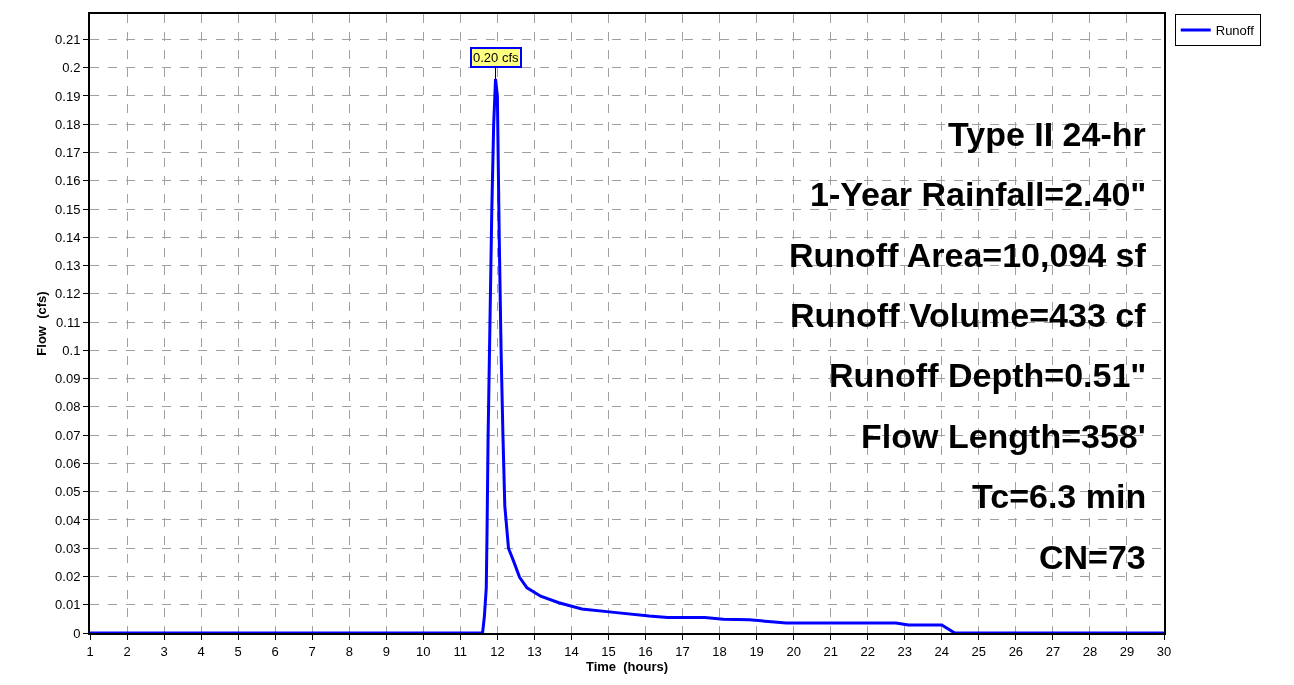 Image resolution: width=1294 pixels, height=685 pixels. What do you see at coordinates (68, 322) in the screenshot?
I see `y-tick-label: 0.11` at bounding box center [68, 322].